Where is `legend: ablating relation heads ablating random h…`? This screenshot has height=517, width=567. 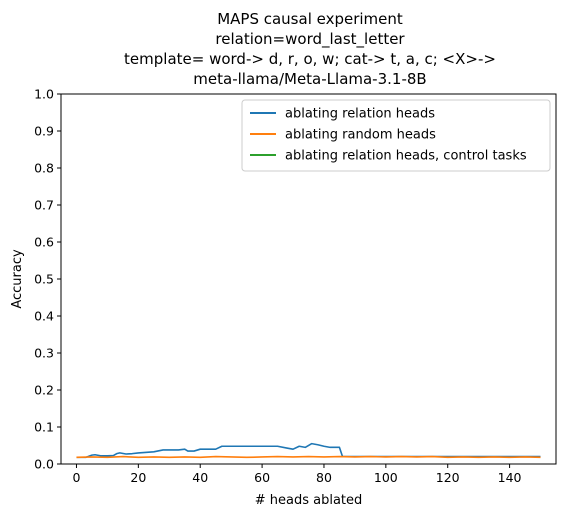 legend: ablating relation heads ablating random h… is located at coordinates (396, 135).